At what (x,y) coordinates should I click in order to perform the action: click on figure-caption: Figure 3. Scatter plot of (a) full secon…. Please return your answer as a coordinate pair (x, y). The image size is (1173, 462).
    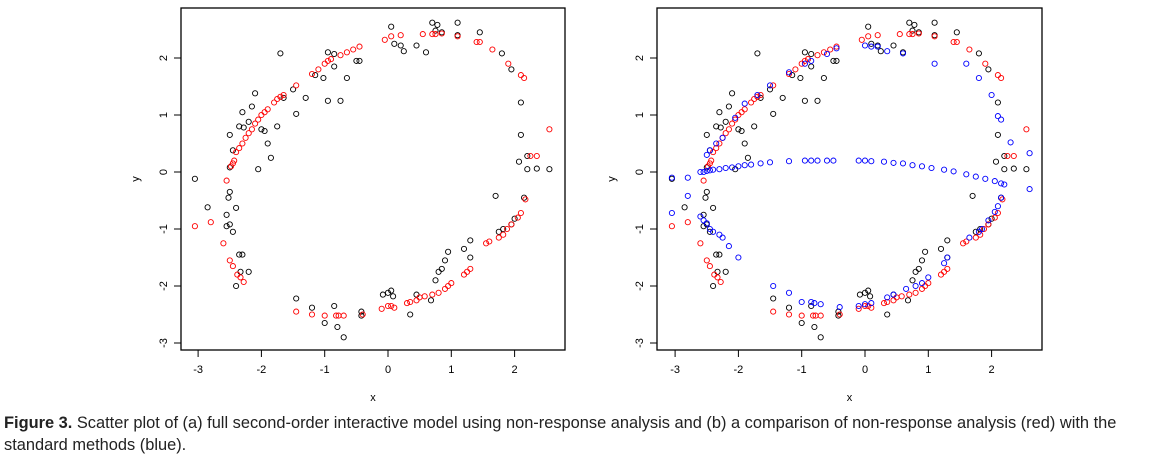
    Looking at the image, I should click on (587, 434).